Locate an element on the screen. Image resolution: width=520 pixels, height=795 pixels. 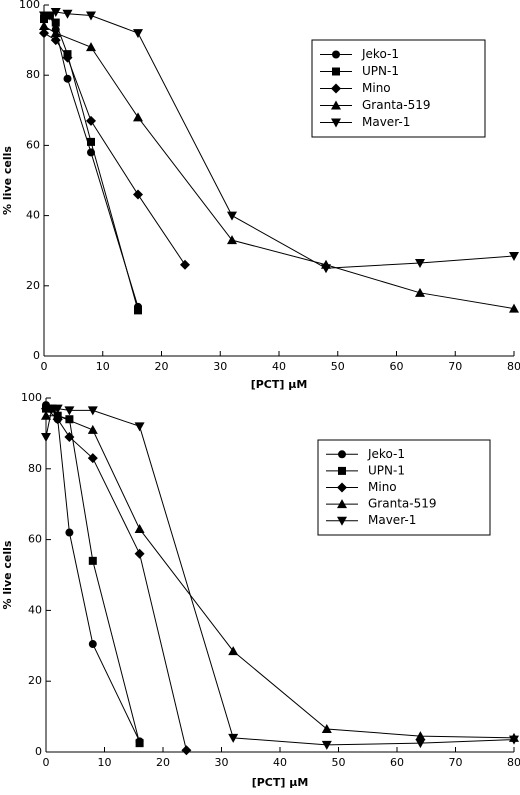
legend-box is located at coordinates (398, 88).